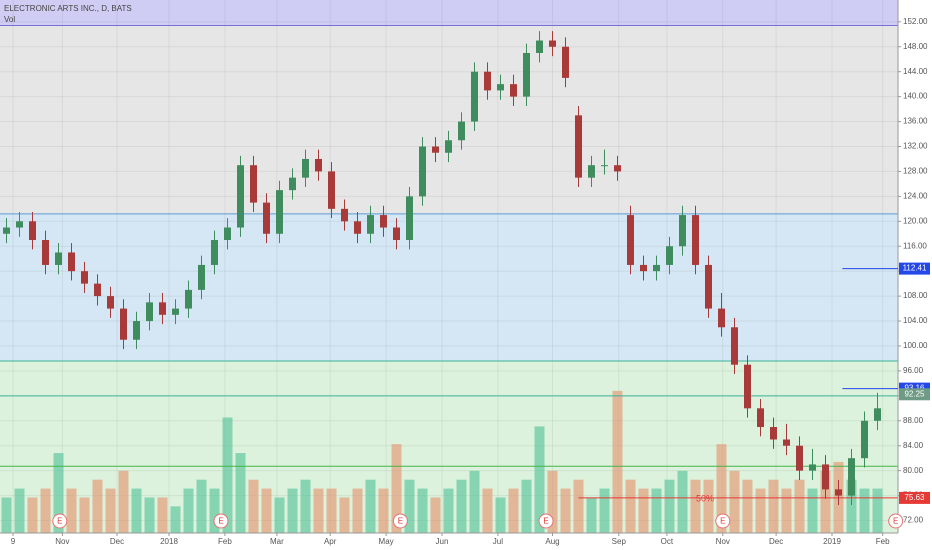 The image size is (932, 550). What do you see at coordinates (330, 541) in the screenshot?
I see `x-tick-label: Apr` at bounding box center [330, 541].